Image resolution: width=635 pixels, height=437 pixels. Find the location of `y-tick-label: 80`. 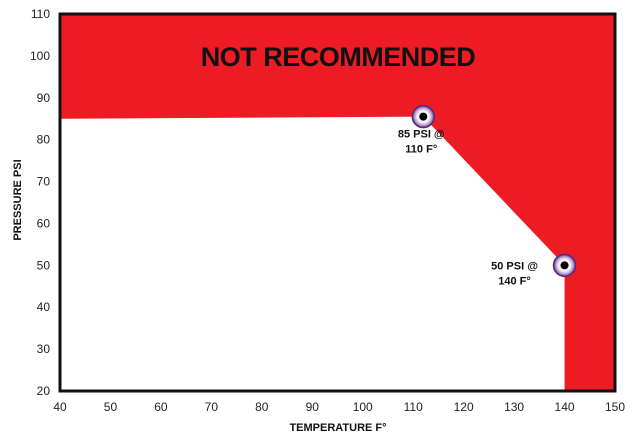

y-tick-label: 80 is located at coordinates (44, 140).